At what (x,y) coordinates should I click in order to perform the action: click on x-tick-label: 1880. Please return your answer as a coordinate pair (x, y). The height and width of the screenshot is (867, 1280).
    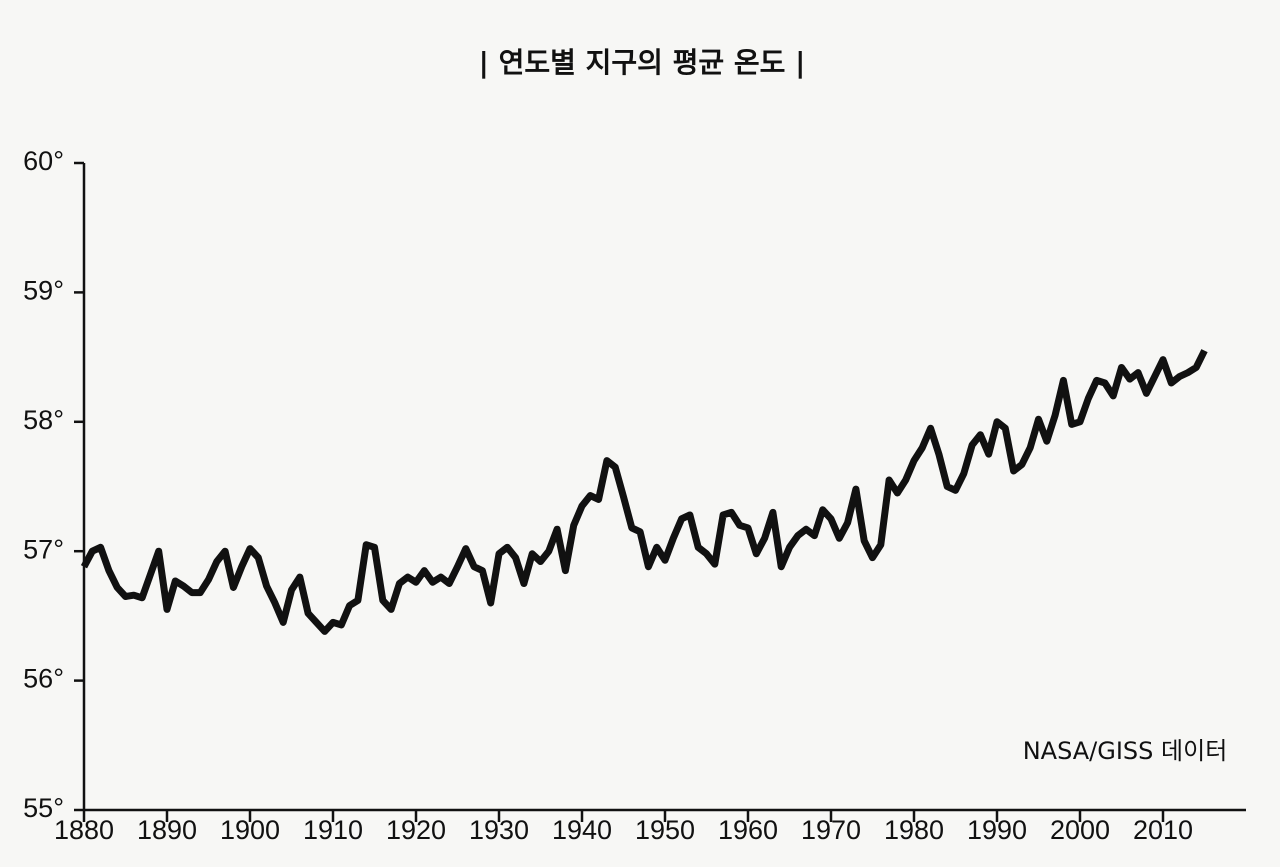
    Looking at the image, I should click on (84, 830).